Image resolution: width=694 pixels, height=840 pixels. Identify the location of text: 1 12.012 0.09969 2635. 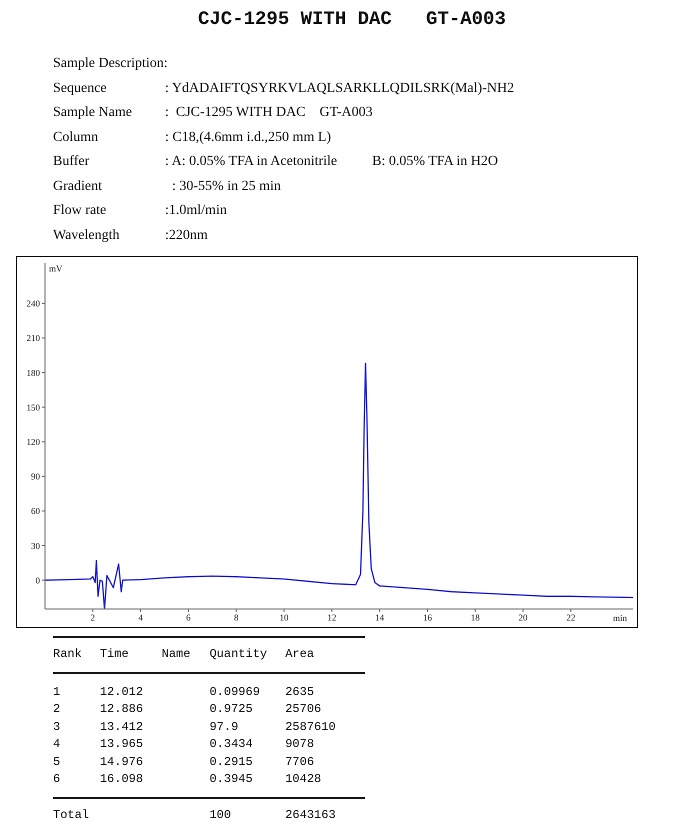
(183, 691).